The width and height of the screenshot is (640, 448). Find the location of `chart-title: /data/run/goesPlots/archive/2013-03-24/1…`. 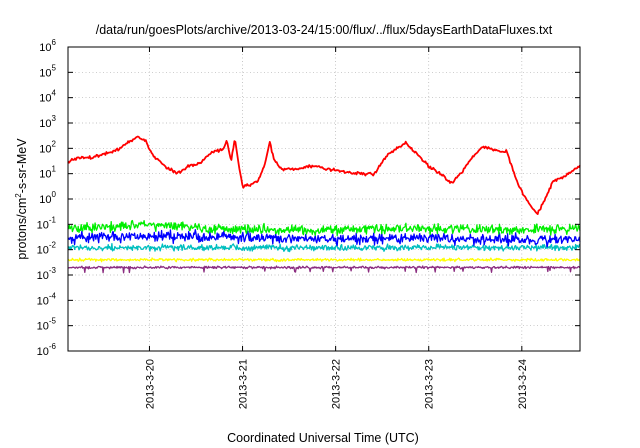

chart-title: /data/run/goesPlots/archive/2013-03-24/1… is located at coordinates (324, 30).